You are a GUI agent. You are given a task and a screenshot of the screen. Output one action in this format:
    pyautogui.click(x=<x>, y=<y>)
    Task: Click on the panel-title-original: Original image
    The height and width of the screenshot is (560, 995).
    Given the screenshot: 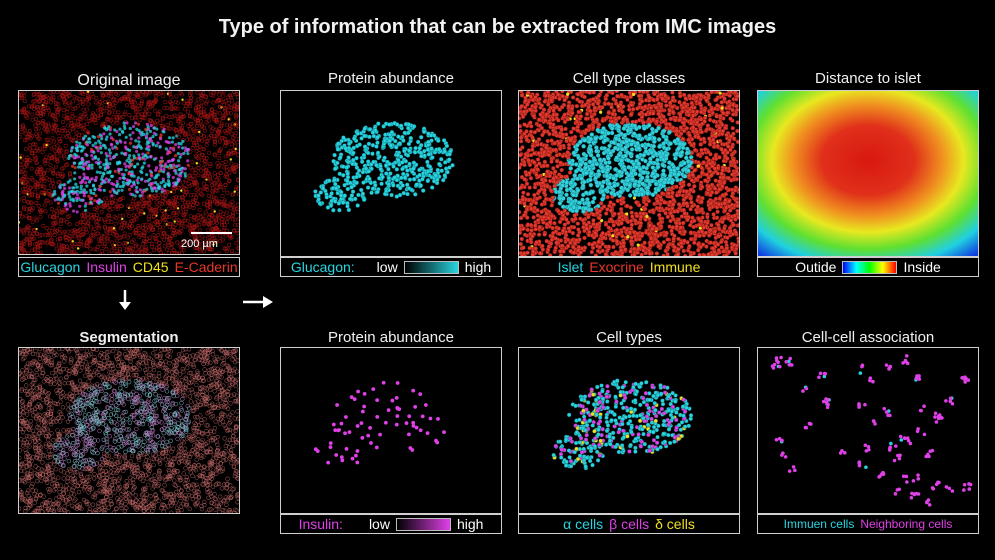 What is the action you would take?
    pyautogui.click(x=129, y=80)
    